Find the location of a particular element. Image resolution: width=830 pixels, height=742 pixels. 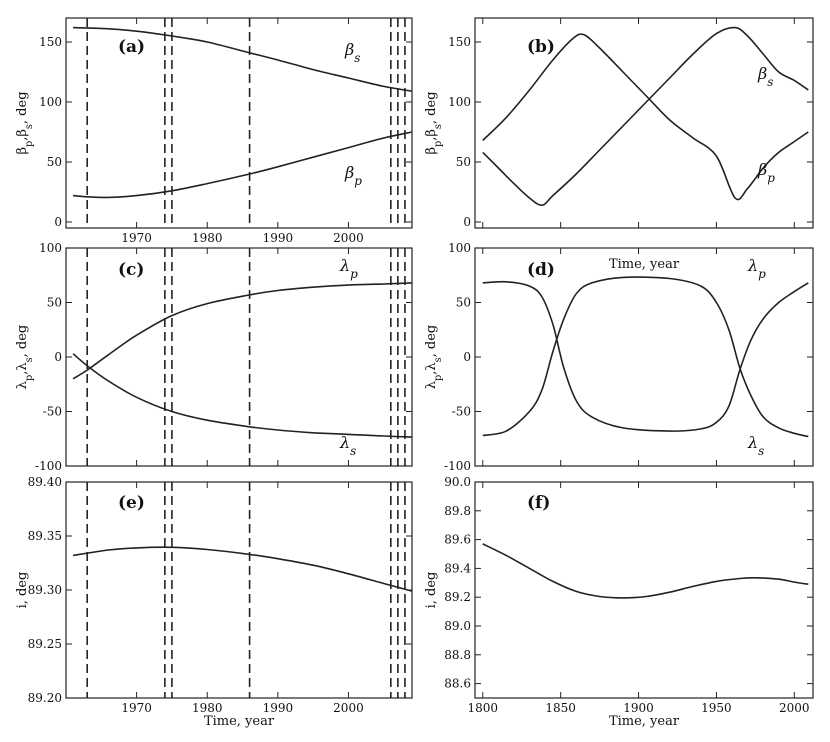

y-tick-label: 89.6 is located at coordinates (457, 540).